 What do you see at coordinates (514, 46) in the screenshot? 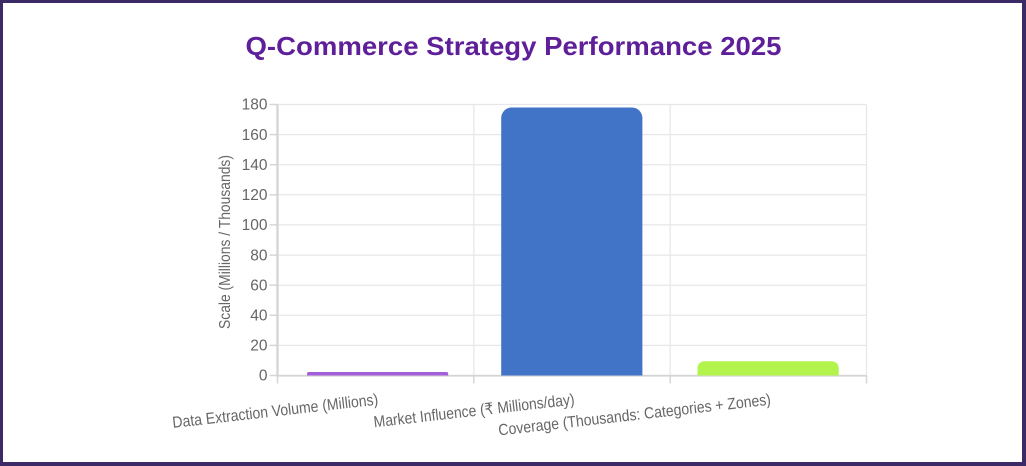
I see `svg-text:Q-Commerce Strategy Performanc: Q-Commerce Strategy Performance 2025` at bounding box center [514, 46].